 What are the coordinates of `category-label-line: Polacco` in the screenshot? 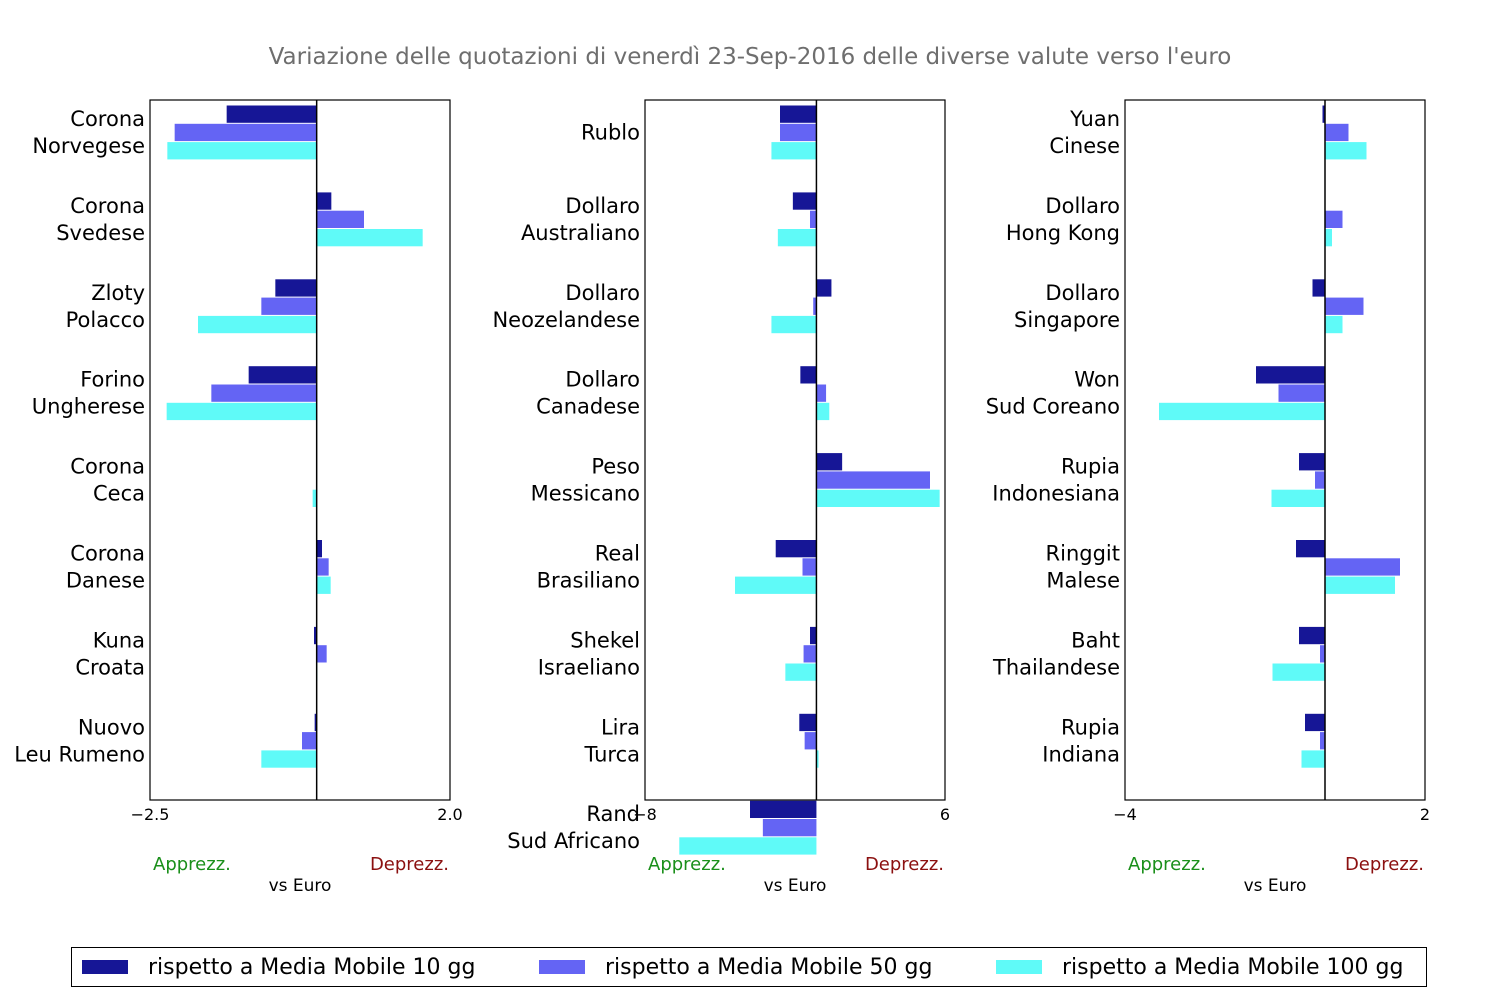 It's located at (105, 320).